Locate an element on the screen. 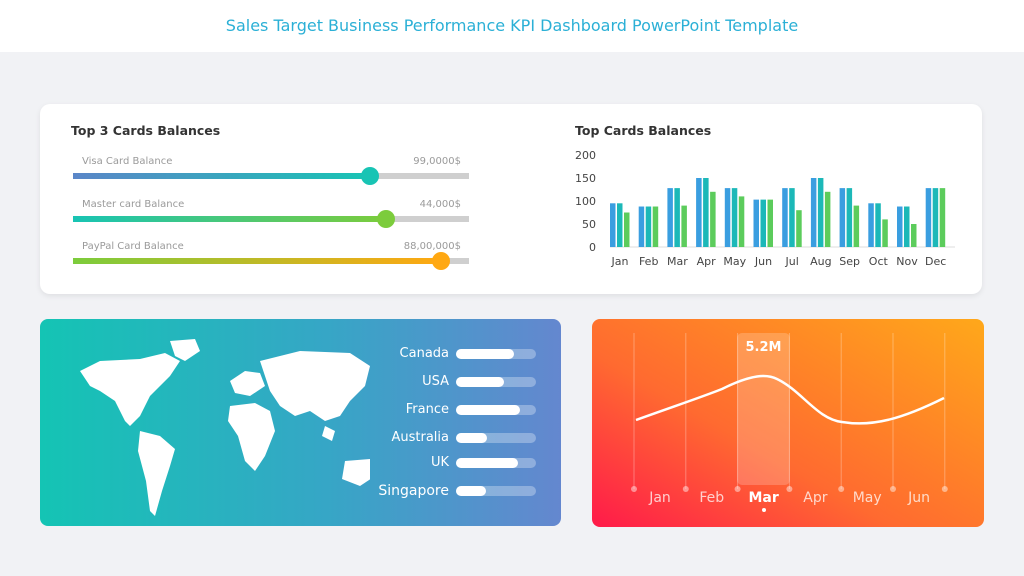 The image size is (1024, 576). bar-mar-s3 is located at coordinates (684, 226).